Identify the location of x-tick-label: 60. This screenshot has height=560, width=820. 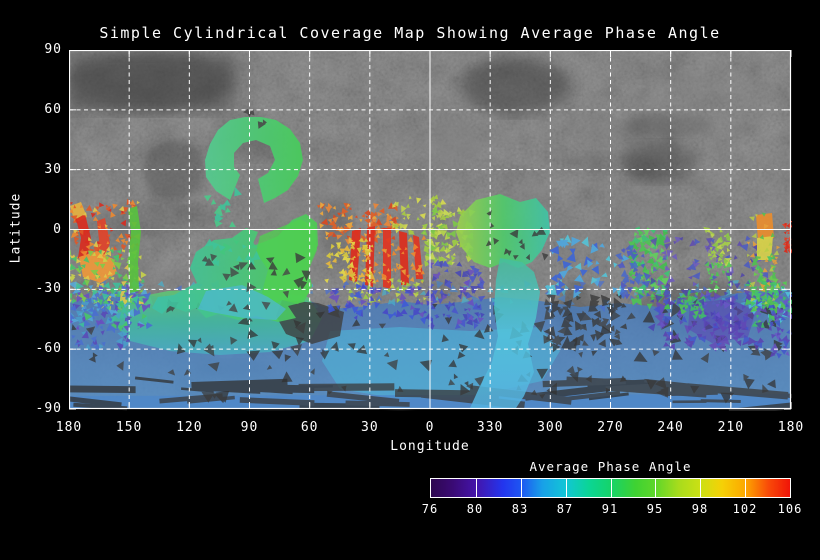
(309, 427).